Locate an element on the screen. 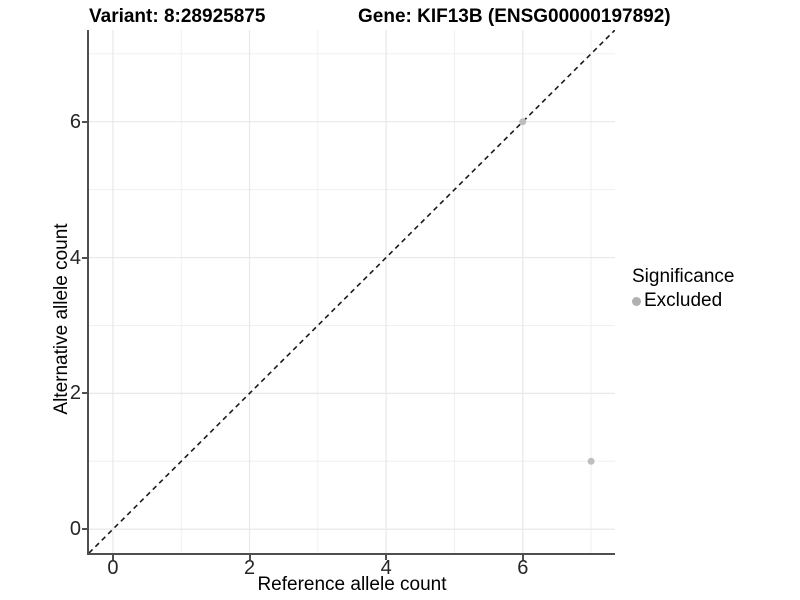  y-tick-label: 2 is located at coordinates (75, 393).